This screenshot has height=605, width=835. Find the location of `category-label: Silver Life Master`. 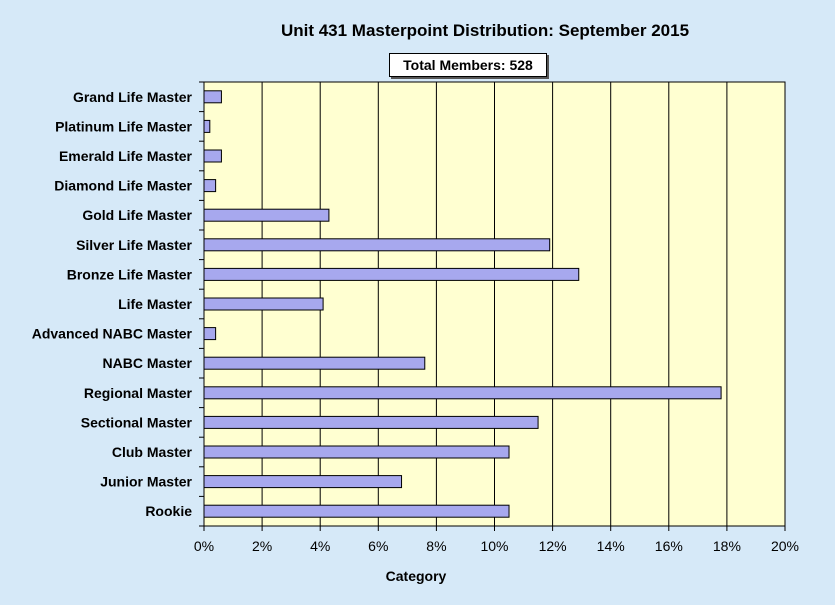

category-label: Silver Life Master is located at coordinates (134, 245).